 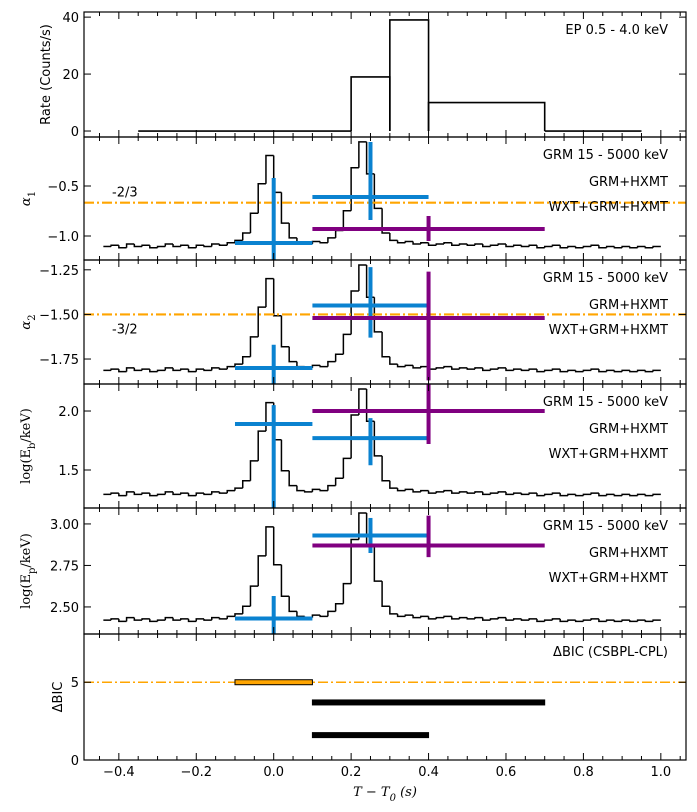 I want to click on x-tick-label: 1.0, so click(x=660, y=772).